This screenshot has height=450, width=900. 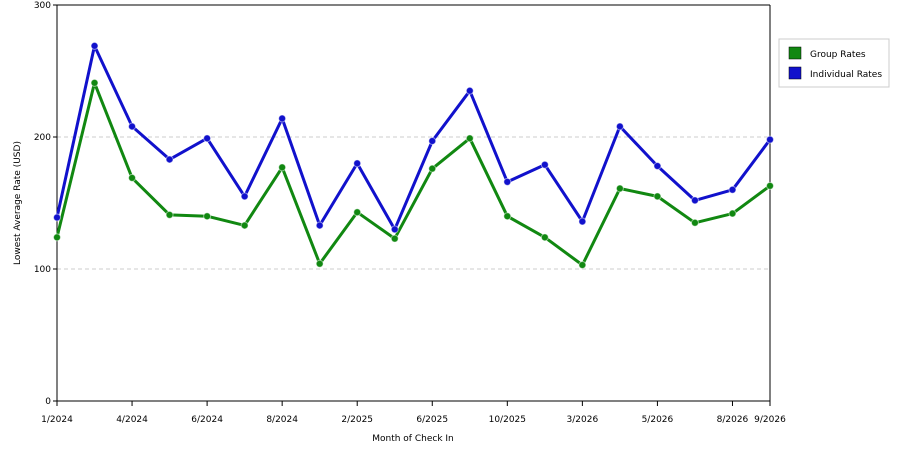 What do you see at coordinates (357, 420) in the screenshot?
I see `x-tick-label: 2/2025` at bounding box center [357, 420].